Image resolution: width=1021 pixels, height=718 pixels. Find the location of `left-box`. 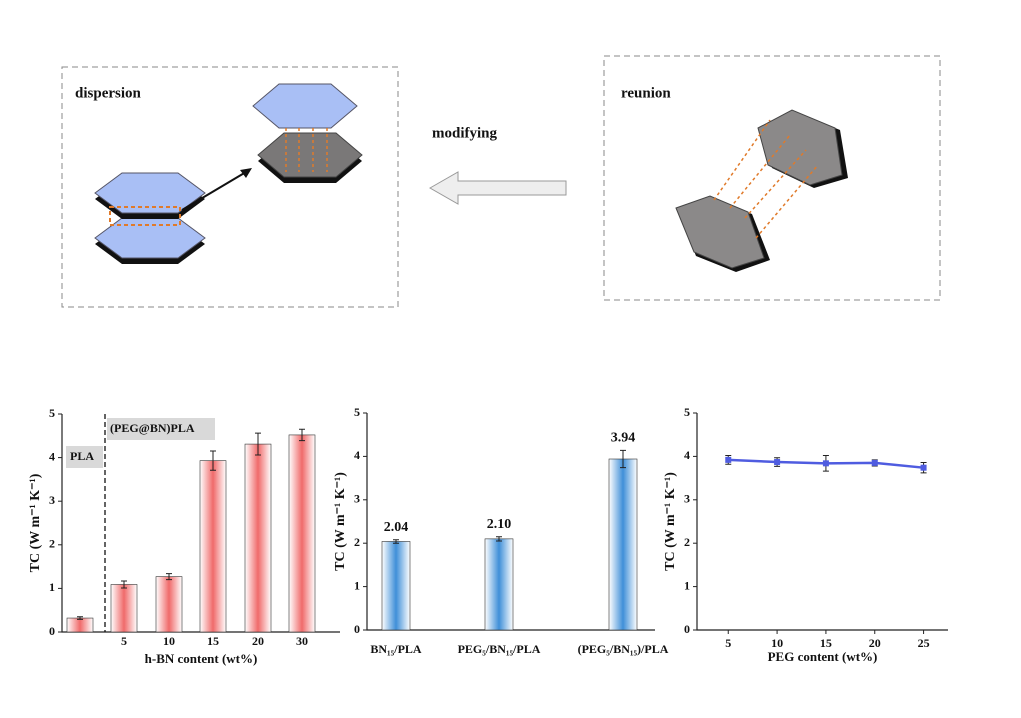

left-box is located at coordinates (230, 187).